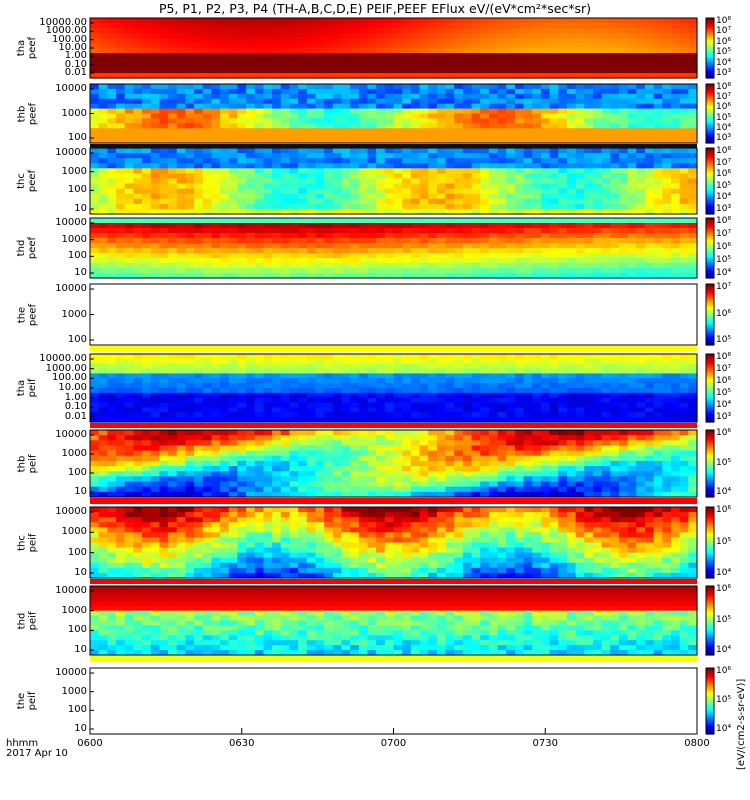 The image size is (750, 800). I want to click on panel-ylabel: the peif, so click(28, 701).